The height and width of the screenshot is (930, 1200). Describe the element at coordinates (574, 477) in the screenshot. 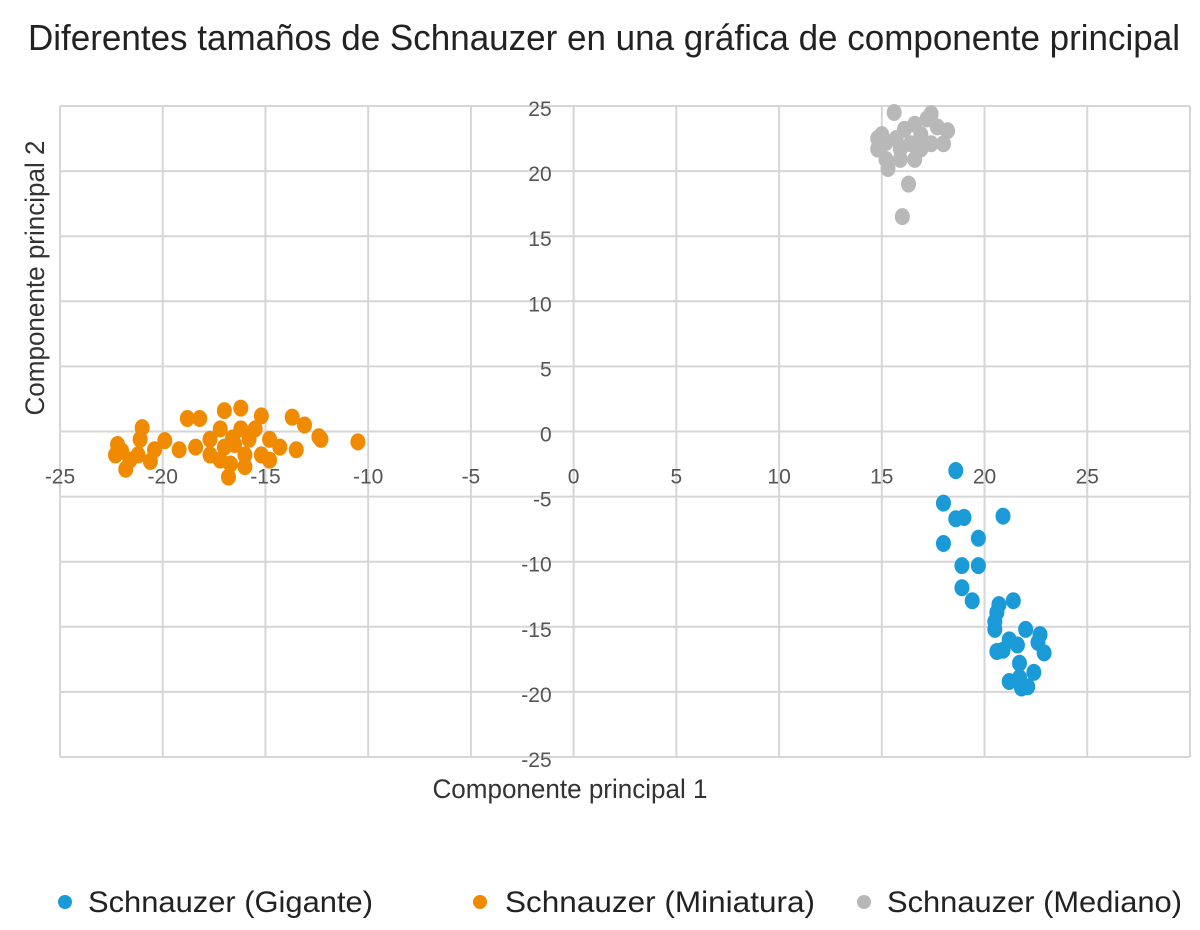

I see `x-tick-label: 0` at that location.